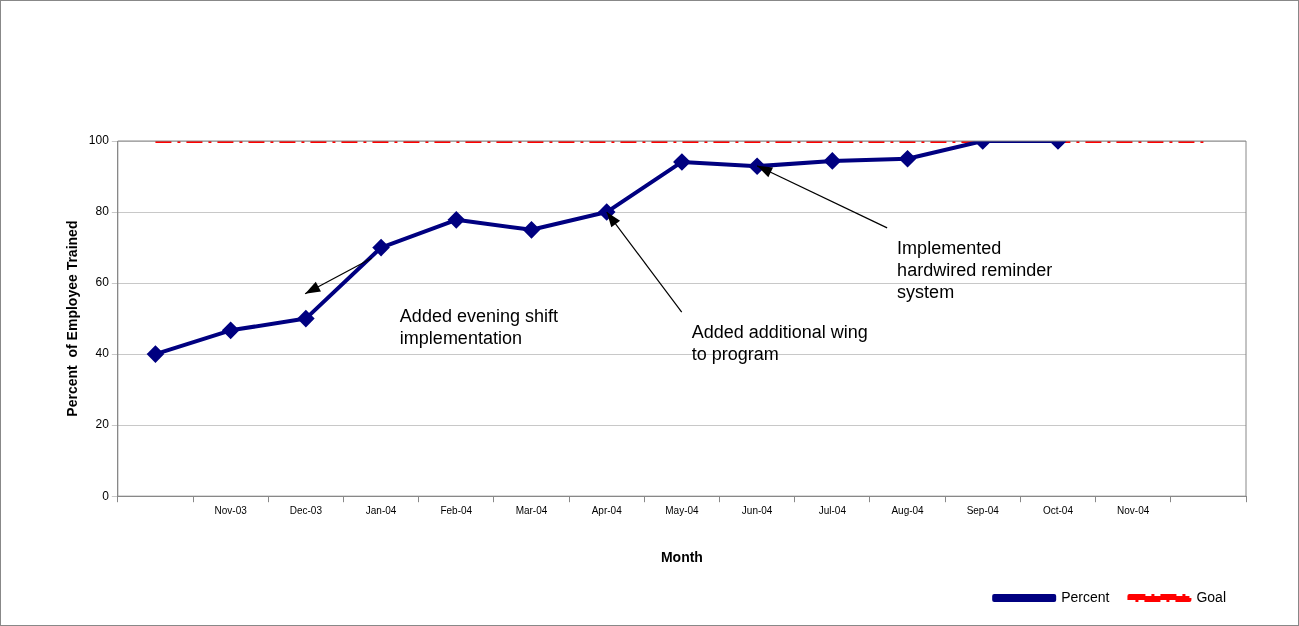  I want to click on annotation: Implemented hardwired reminder system, so click(975, 269).